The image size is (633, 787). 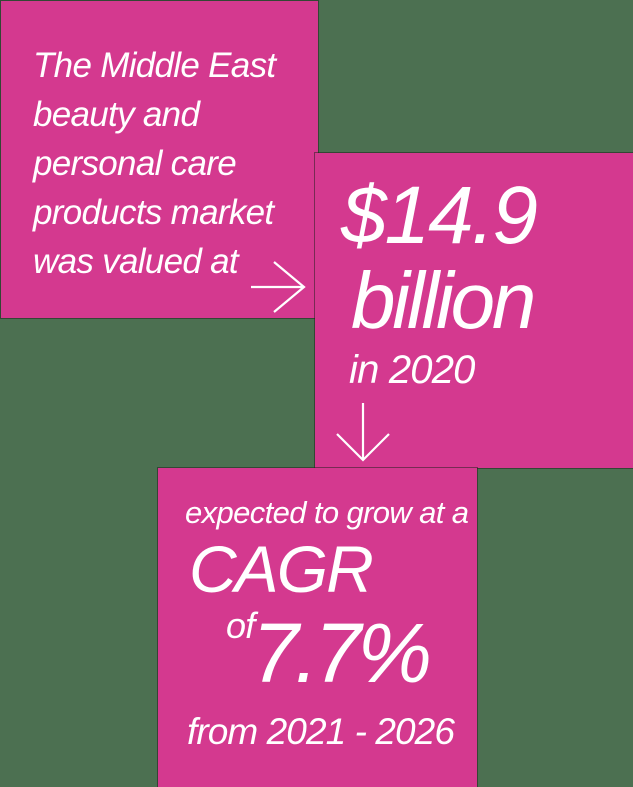 I want to click on growth-preposition: of, so click(x=240, y=625).